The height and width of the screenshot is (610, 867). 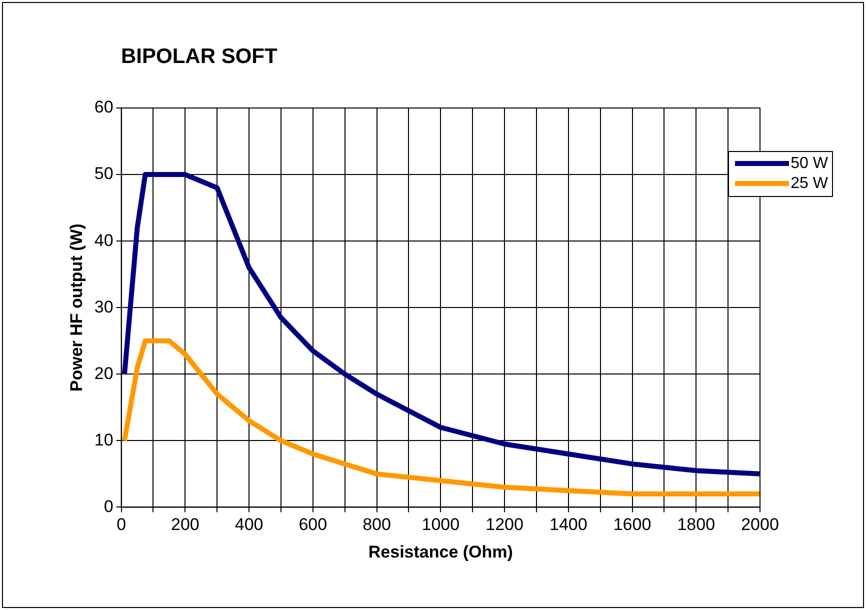 I want to click on y-tick-label: 60, so click(x=104, y=107).